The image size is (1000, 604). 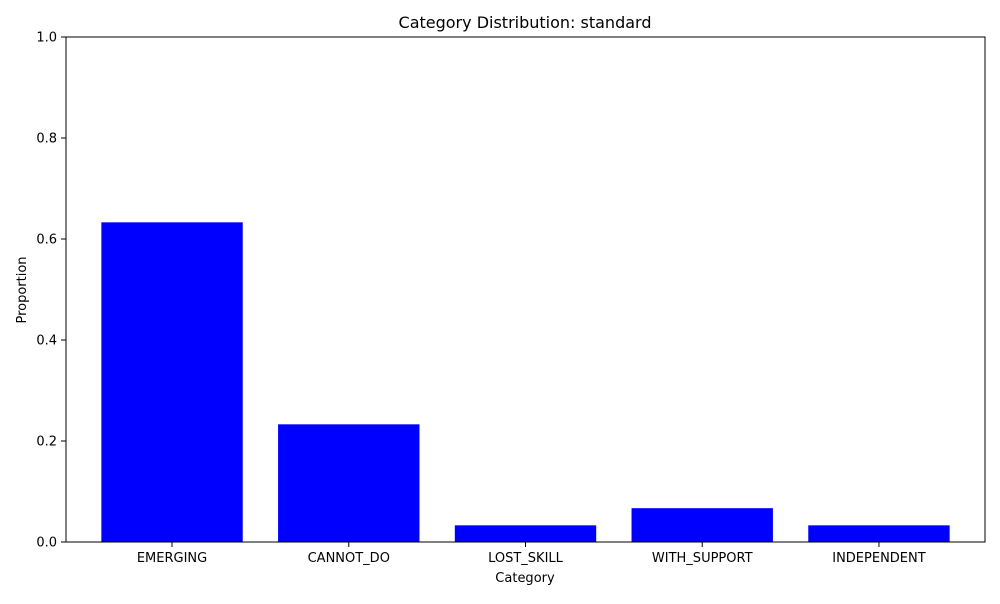 What do you see at coordinates (525, 578) in the screenshot?
I see `x-axis-label: Category` at bounding box center [525, 578].